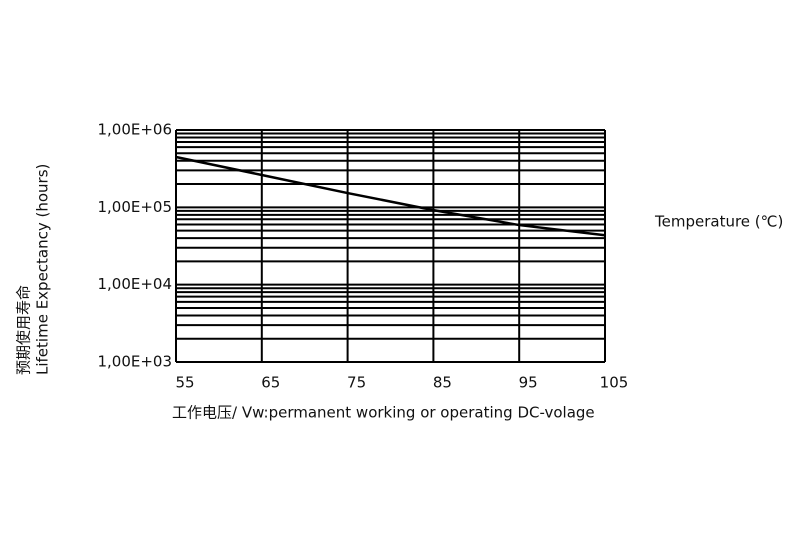 The width and height of the screenshot is (800, 550). I want to click on y-axis-label: 预期使用寿命, so click(24, 330).